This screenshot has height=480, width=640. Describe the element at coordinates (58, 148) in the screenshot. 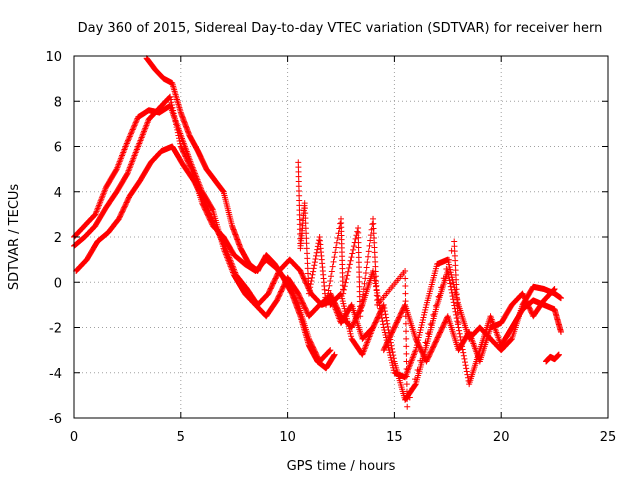

I see `y-tick-label: 6` at that location.